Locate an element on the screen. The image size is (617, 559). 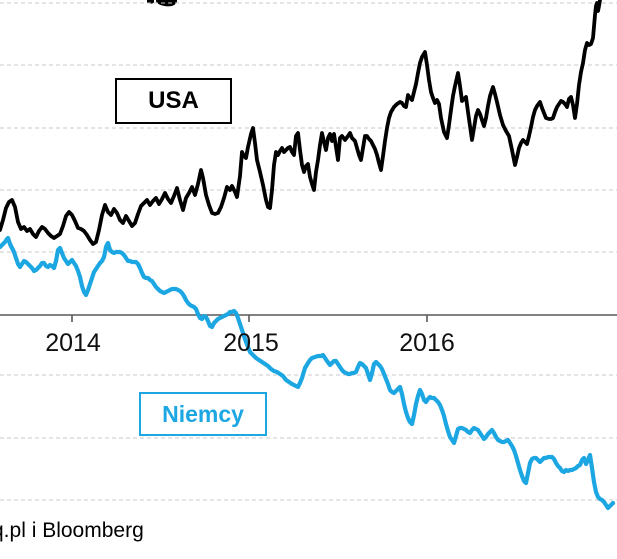
niemcy-series-label-box: Niemcy is located at coordinates (203, 414).